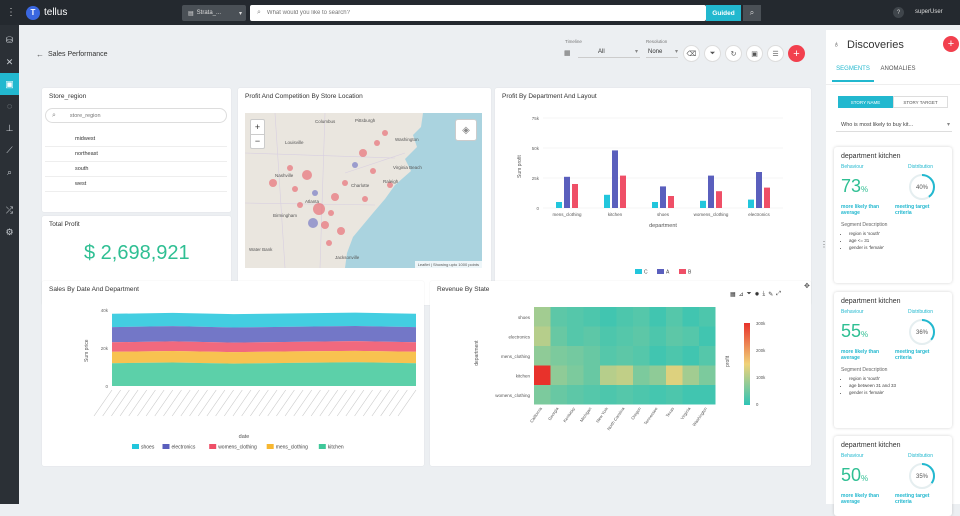 This screenshot has height=516, width=960. Describe the element at coordinates (536, 178) in the screenshot. I see `y-tick-label: 25k` at that location.